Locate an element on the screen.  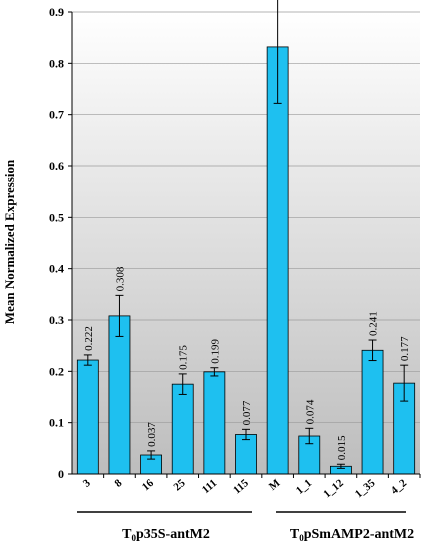
y-tick-label: 0.4 is located at coordinates (56, 269).